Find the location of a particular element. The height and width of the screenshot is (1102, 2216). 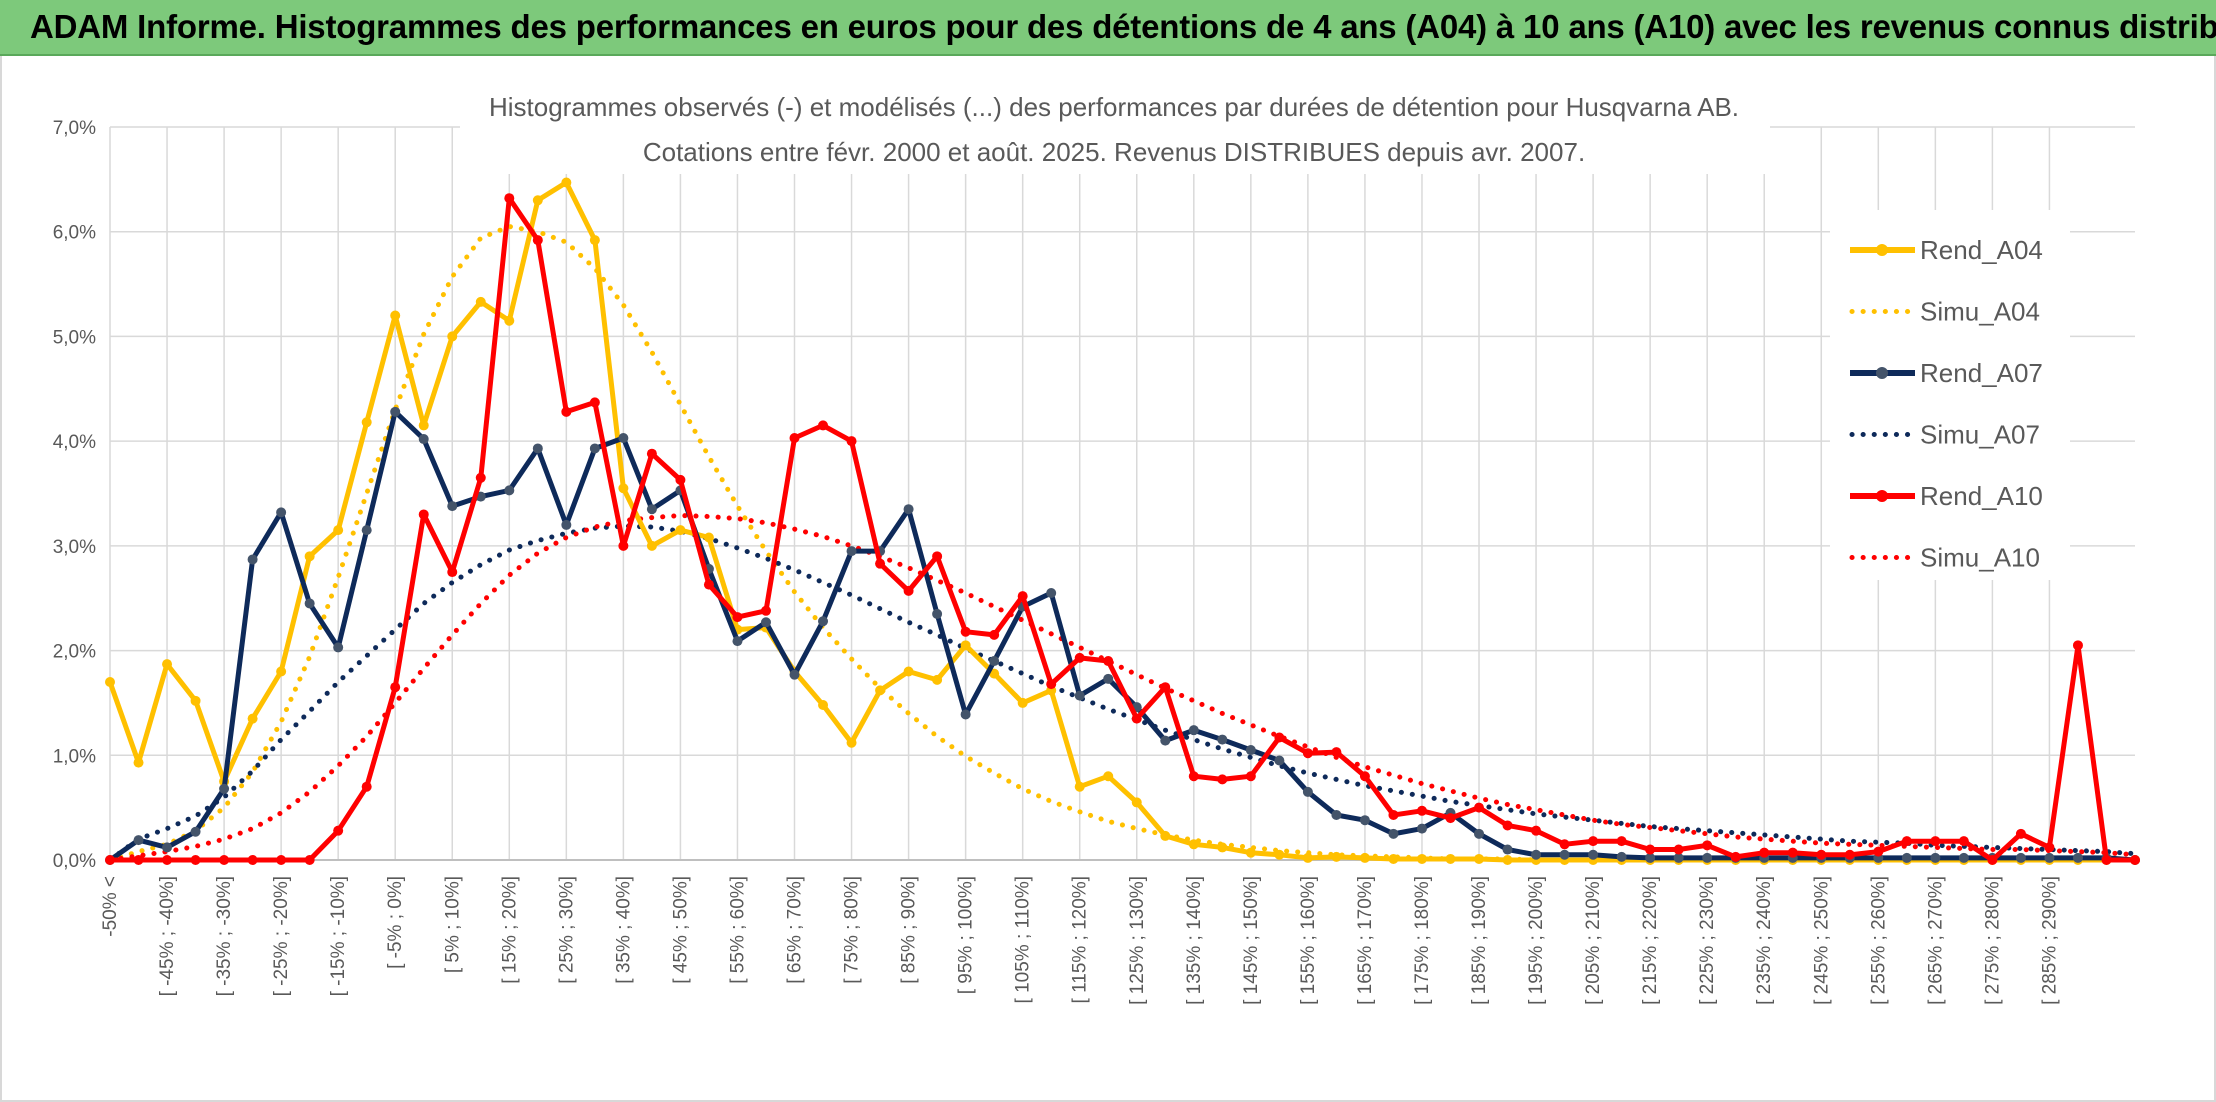

x-tick-label: [ 135% ; 140%] is located at coordinates (1194, 940).